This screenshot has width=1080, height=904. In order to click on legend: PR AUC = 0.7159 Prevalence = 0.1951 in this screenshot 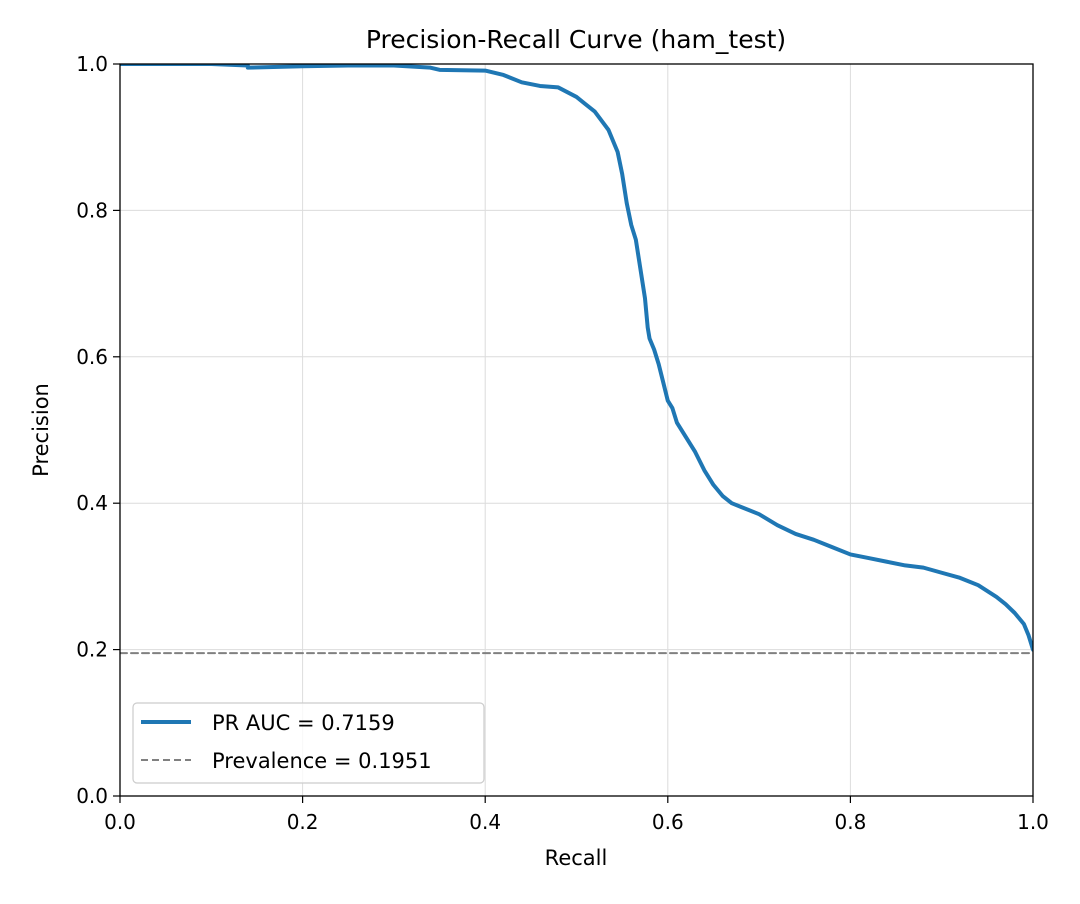, I will do `click(308, 743)`.